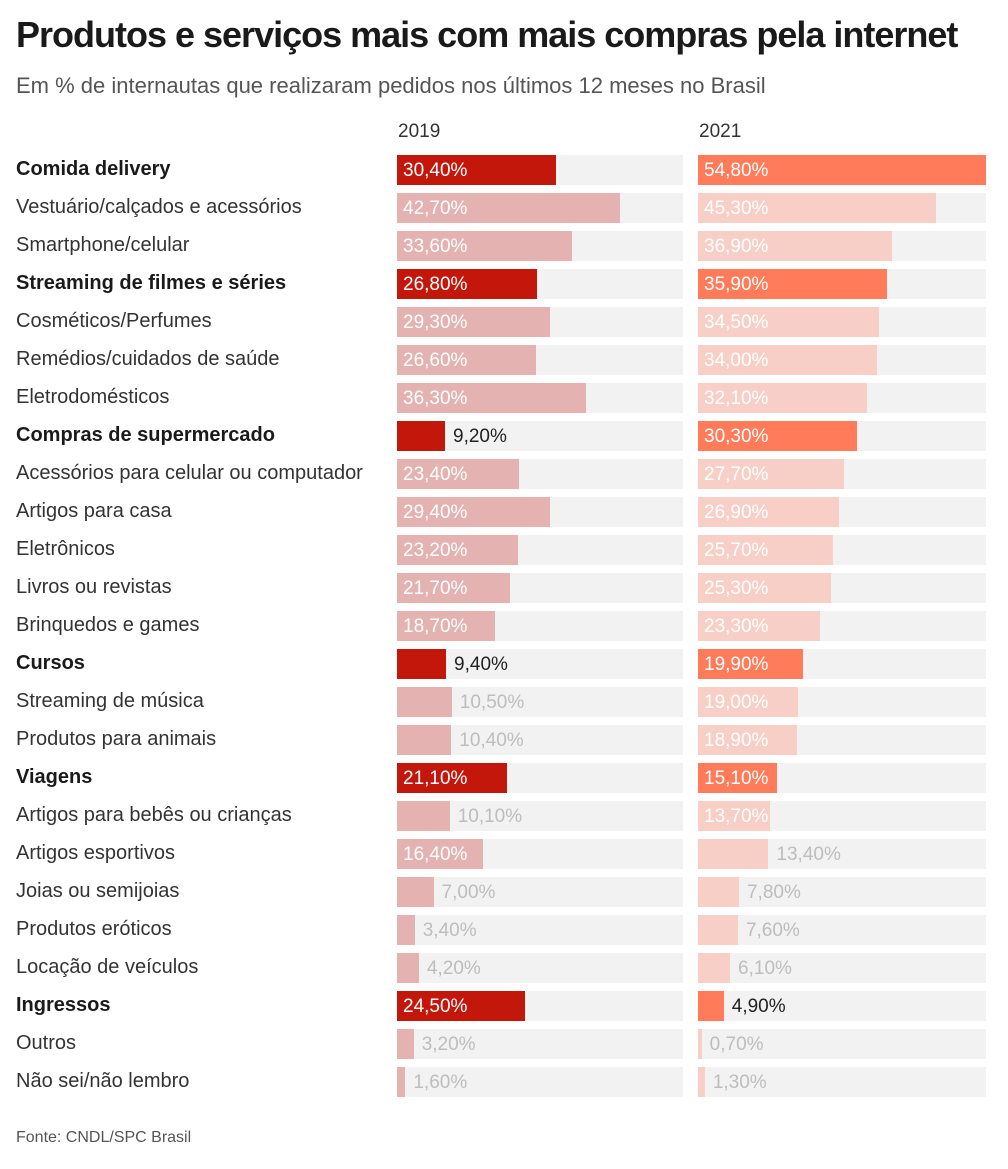  What do you see at coordinates (145, 435) in the screenshot?
I see `category-label: Compras de supermercado` at bounding box center [145, 435].